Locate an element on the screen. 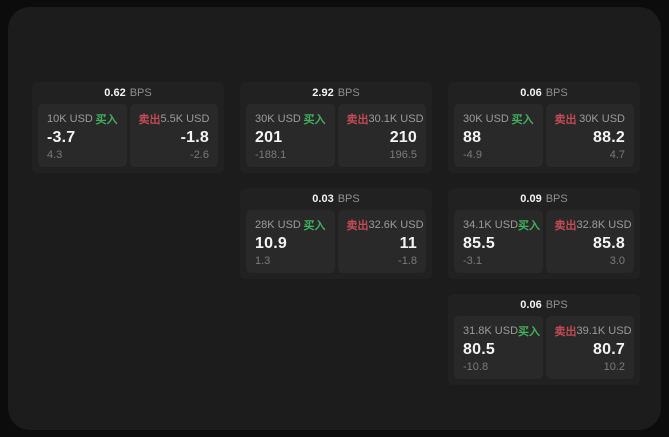 This screenshot has height=437, width=669. buy-sub-value: -4.9 is located at coordinates (472, 155).